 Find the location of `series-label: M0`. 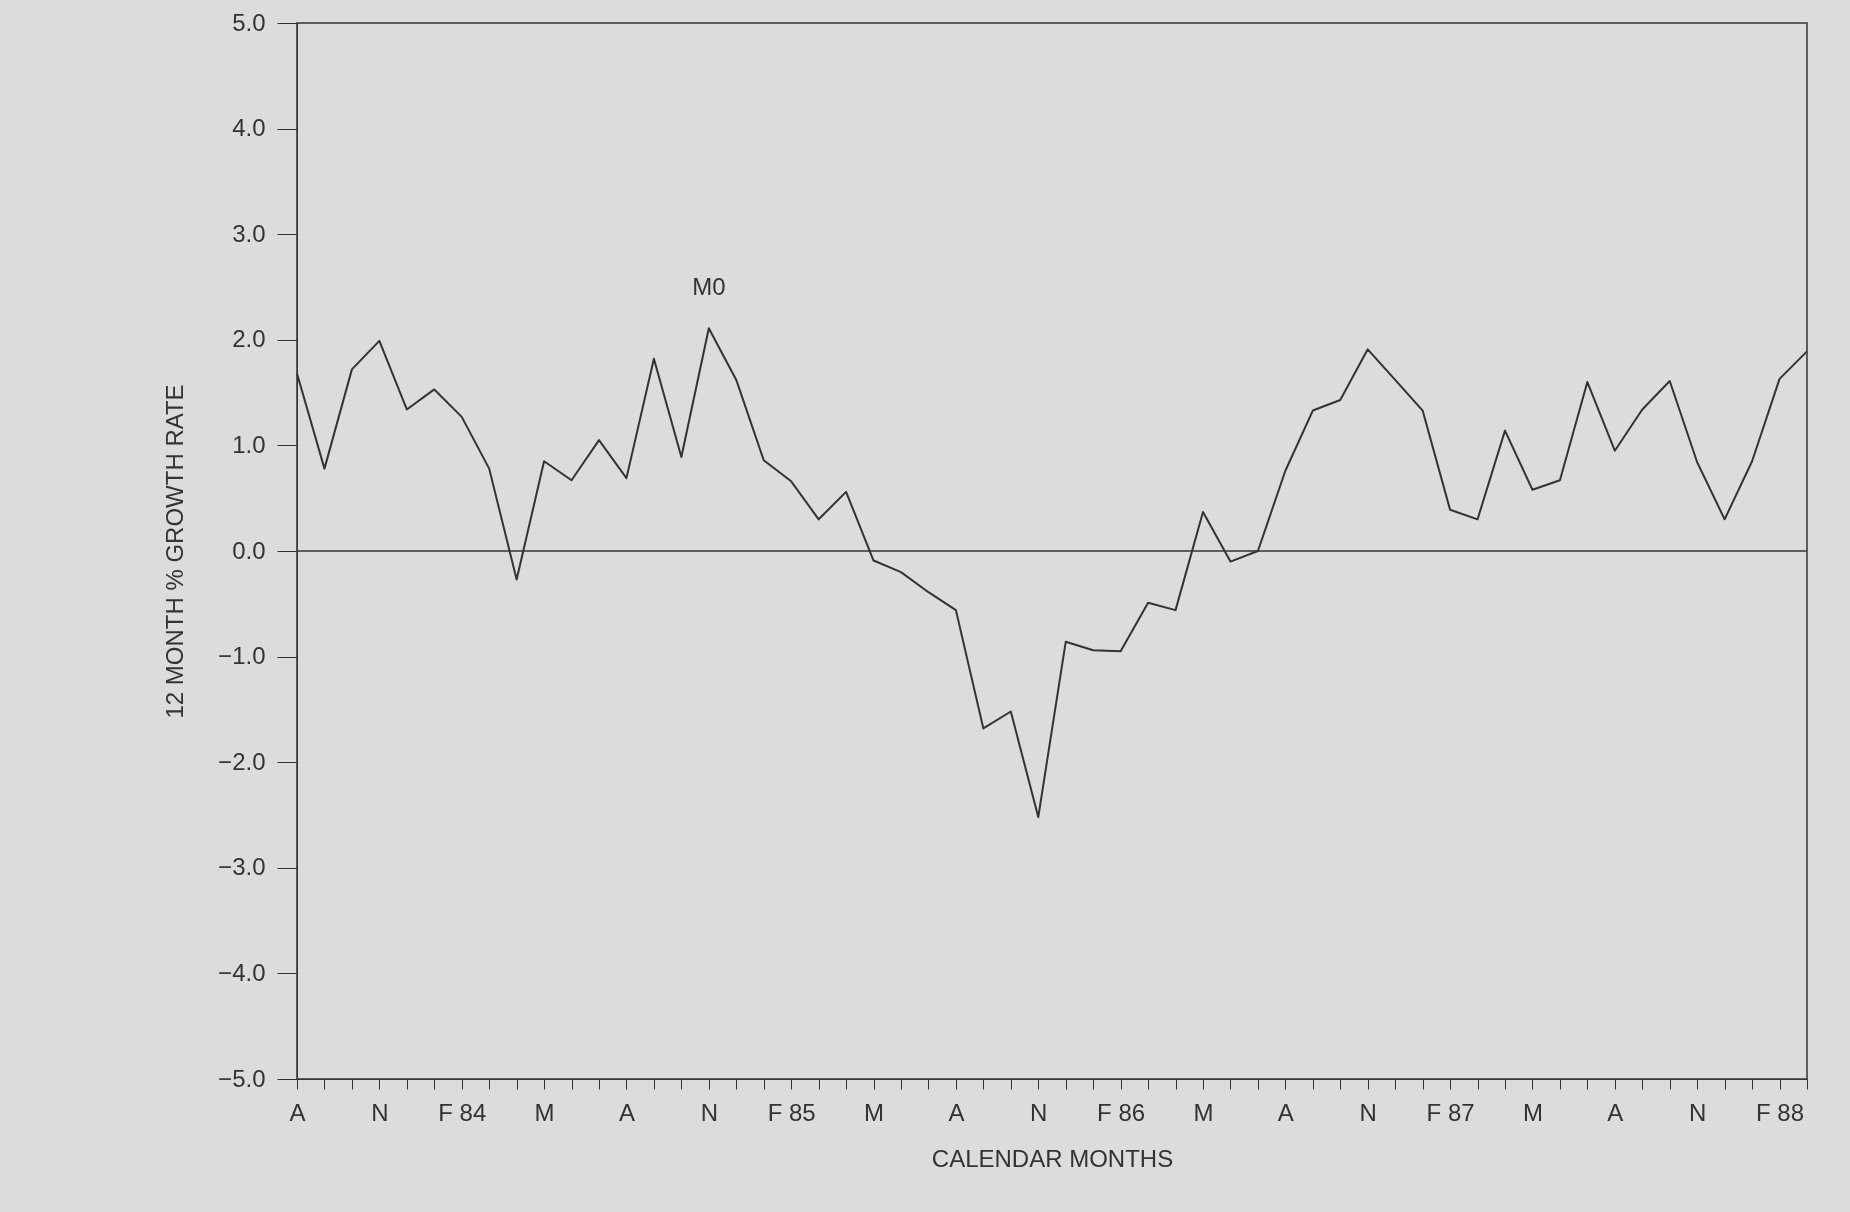

series-label: M0 is located at coordinates (709, 287).